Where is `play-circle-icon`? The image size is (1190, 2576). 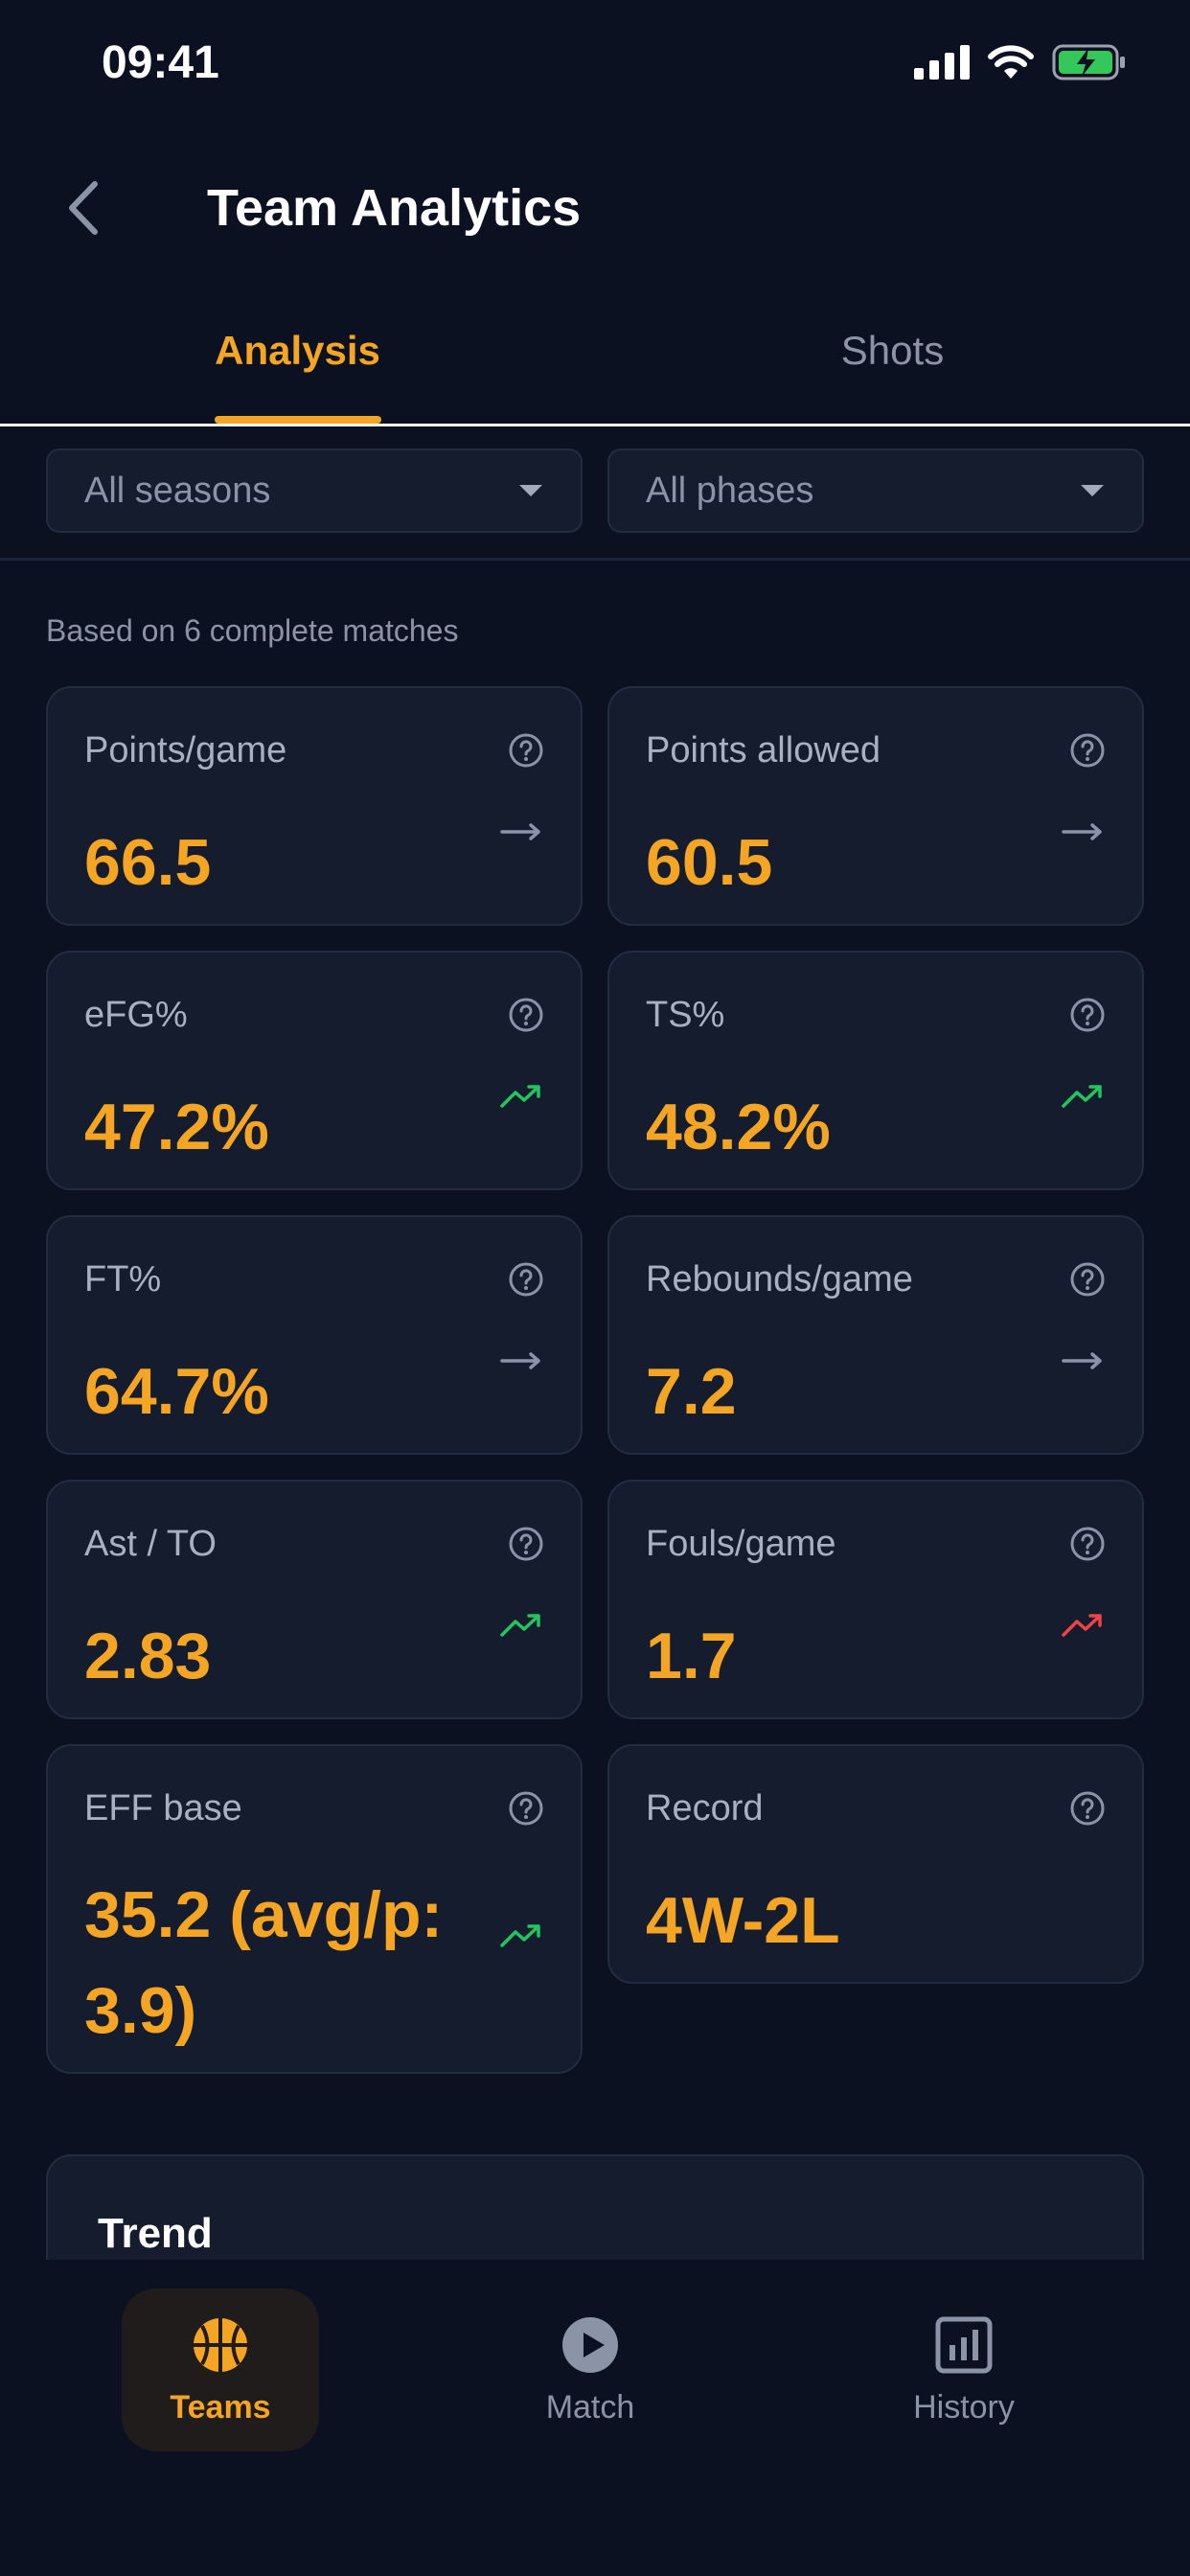 play-circle-icon is located at coordinates (590, 2344).